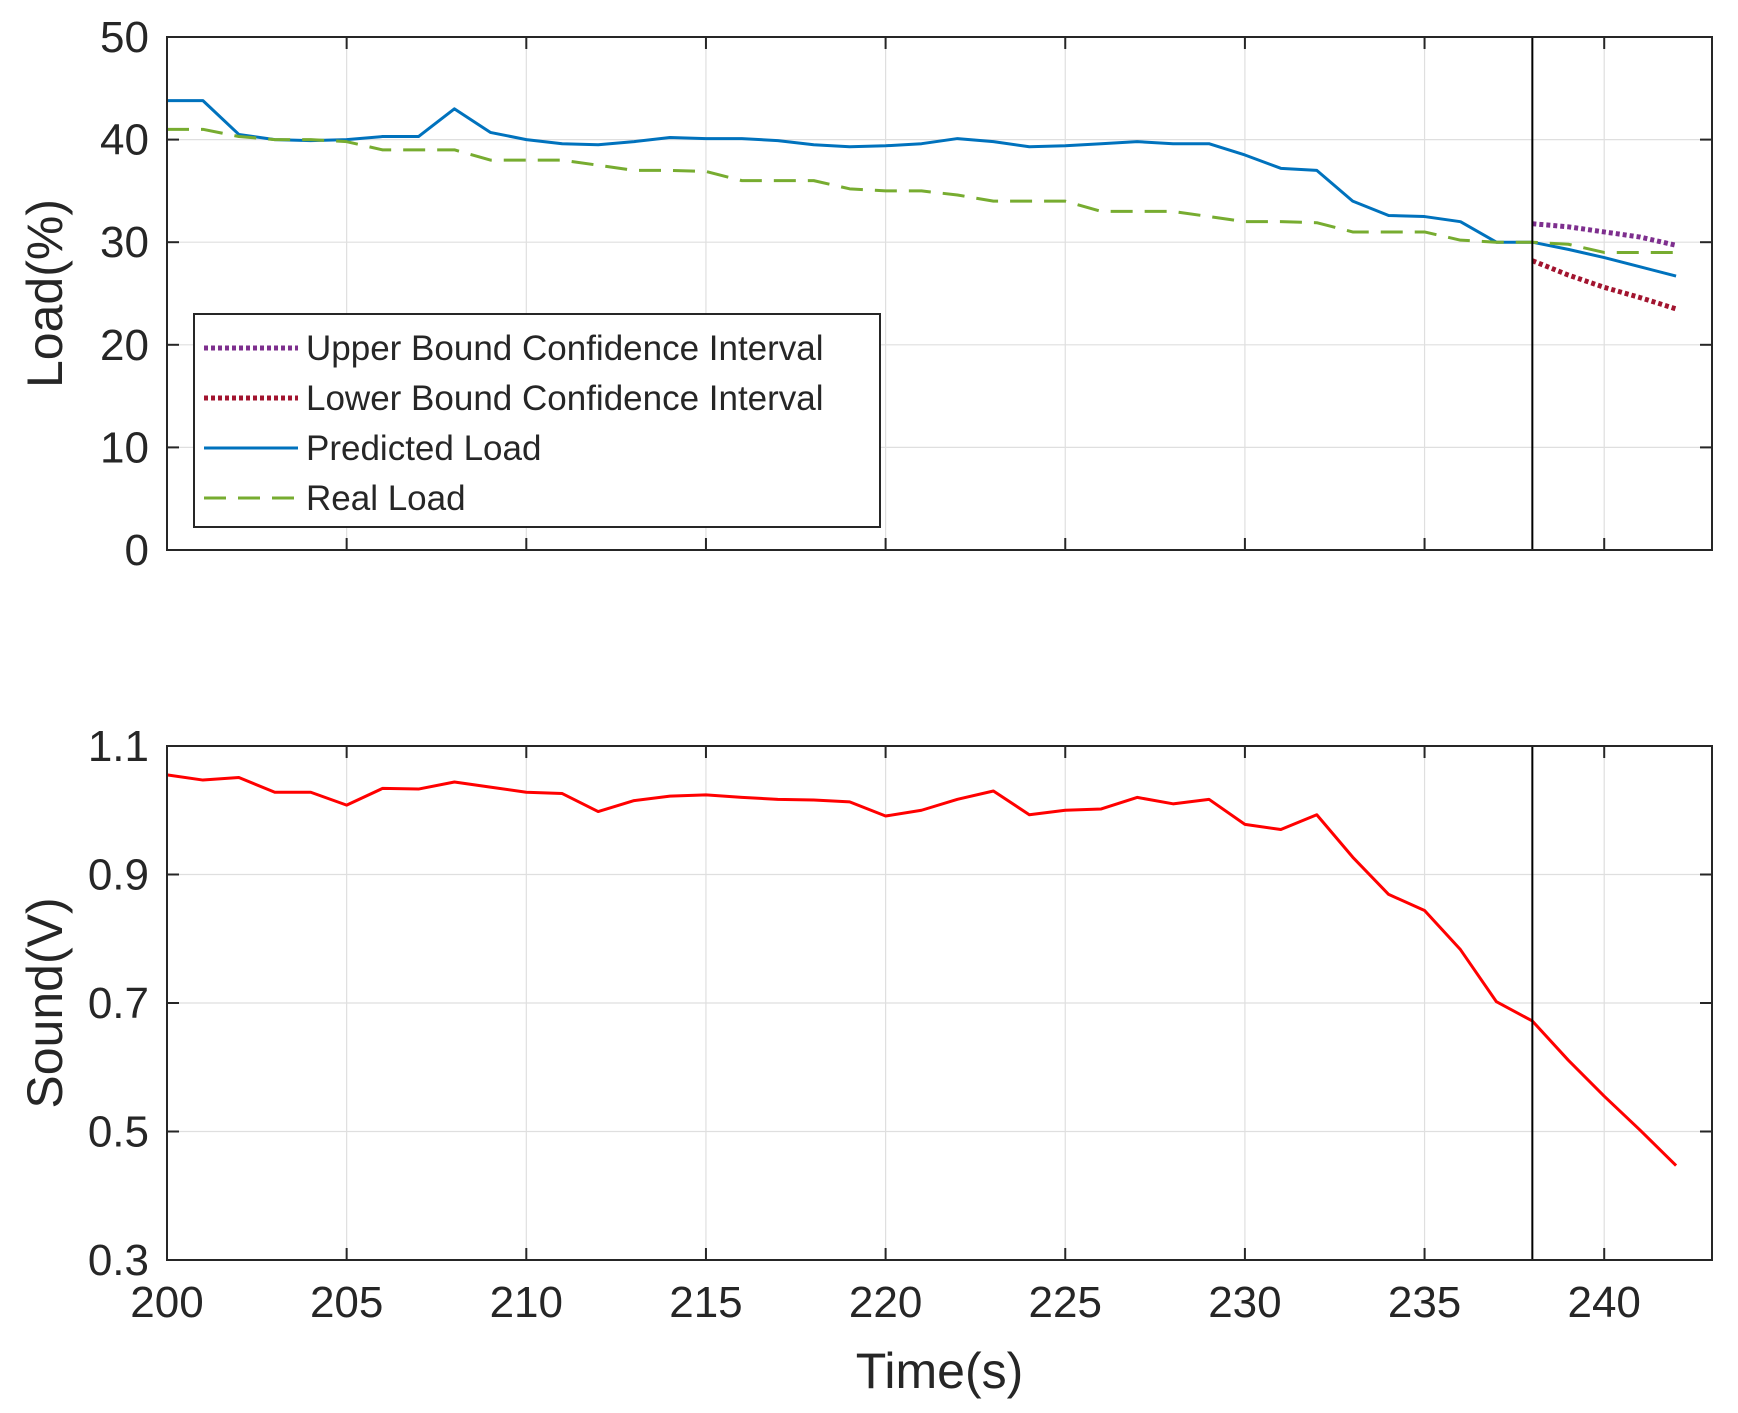 The width and height of the screenshot is (1738, 1413). I want to click on sound-y-axis-label: Sound(V), so click(45, 1002).